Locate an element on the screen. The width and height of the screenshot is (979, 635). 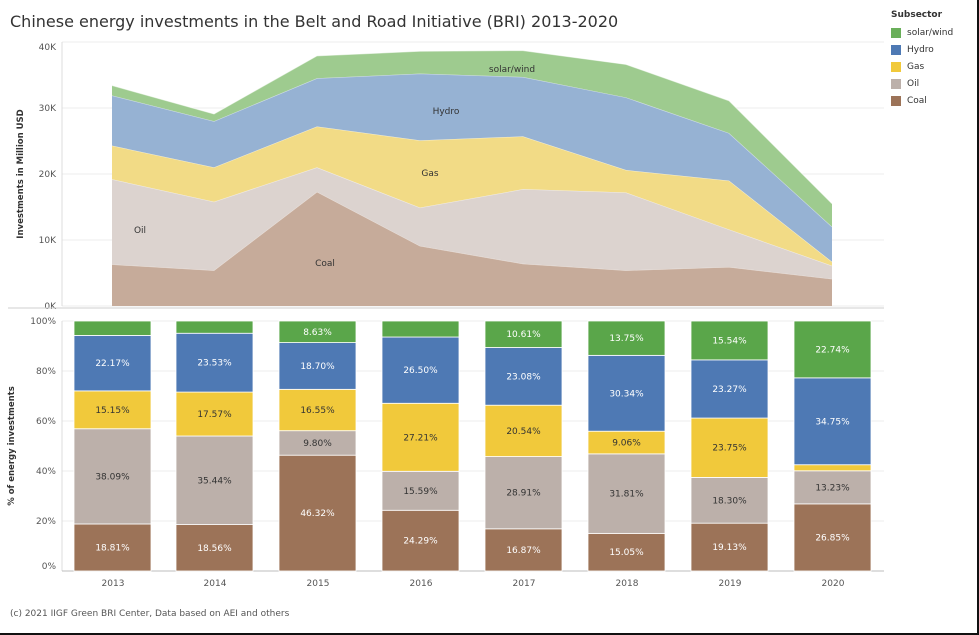
legend-item-solar-wind: solar/wind is located at coordinates (922, 32).